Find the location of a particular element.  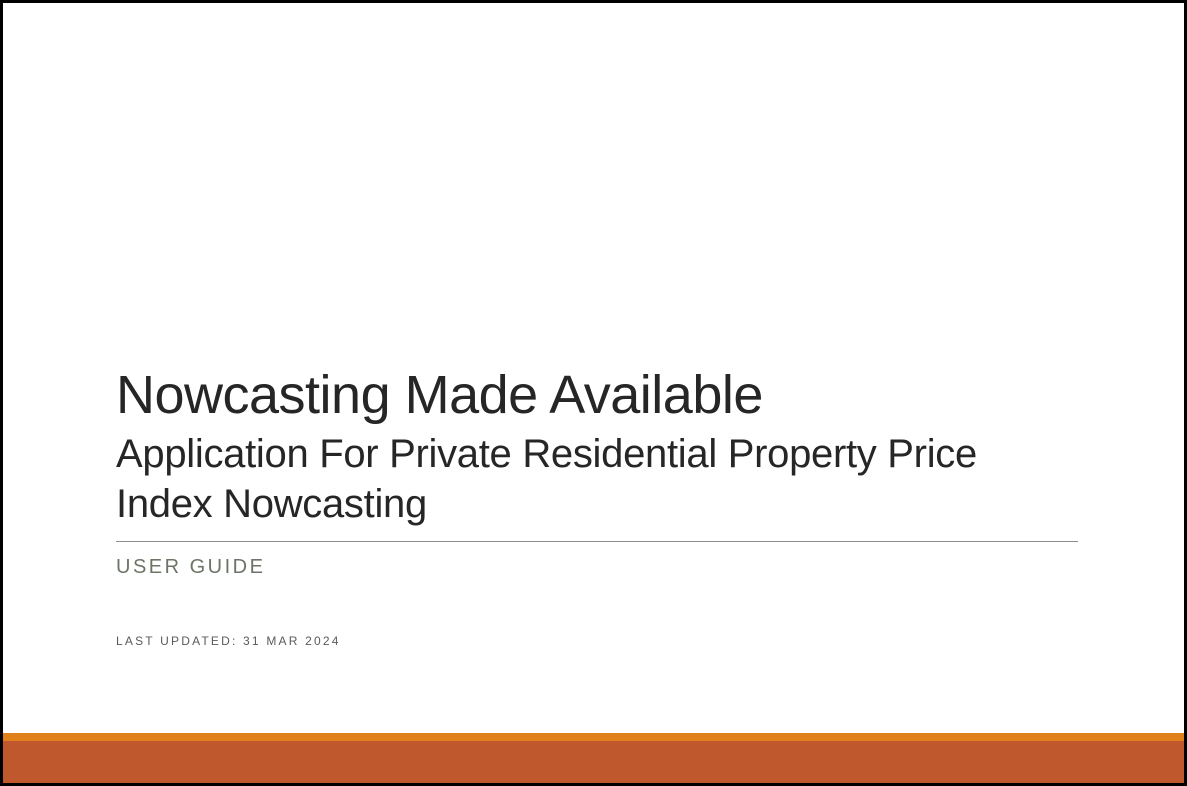

guide-label: USER GUIDE is located at coordinates (190, 567).